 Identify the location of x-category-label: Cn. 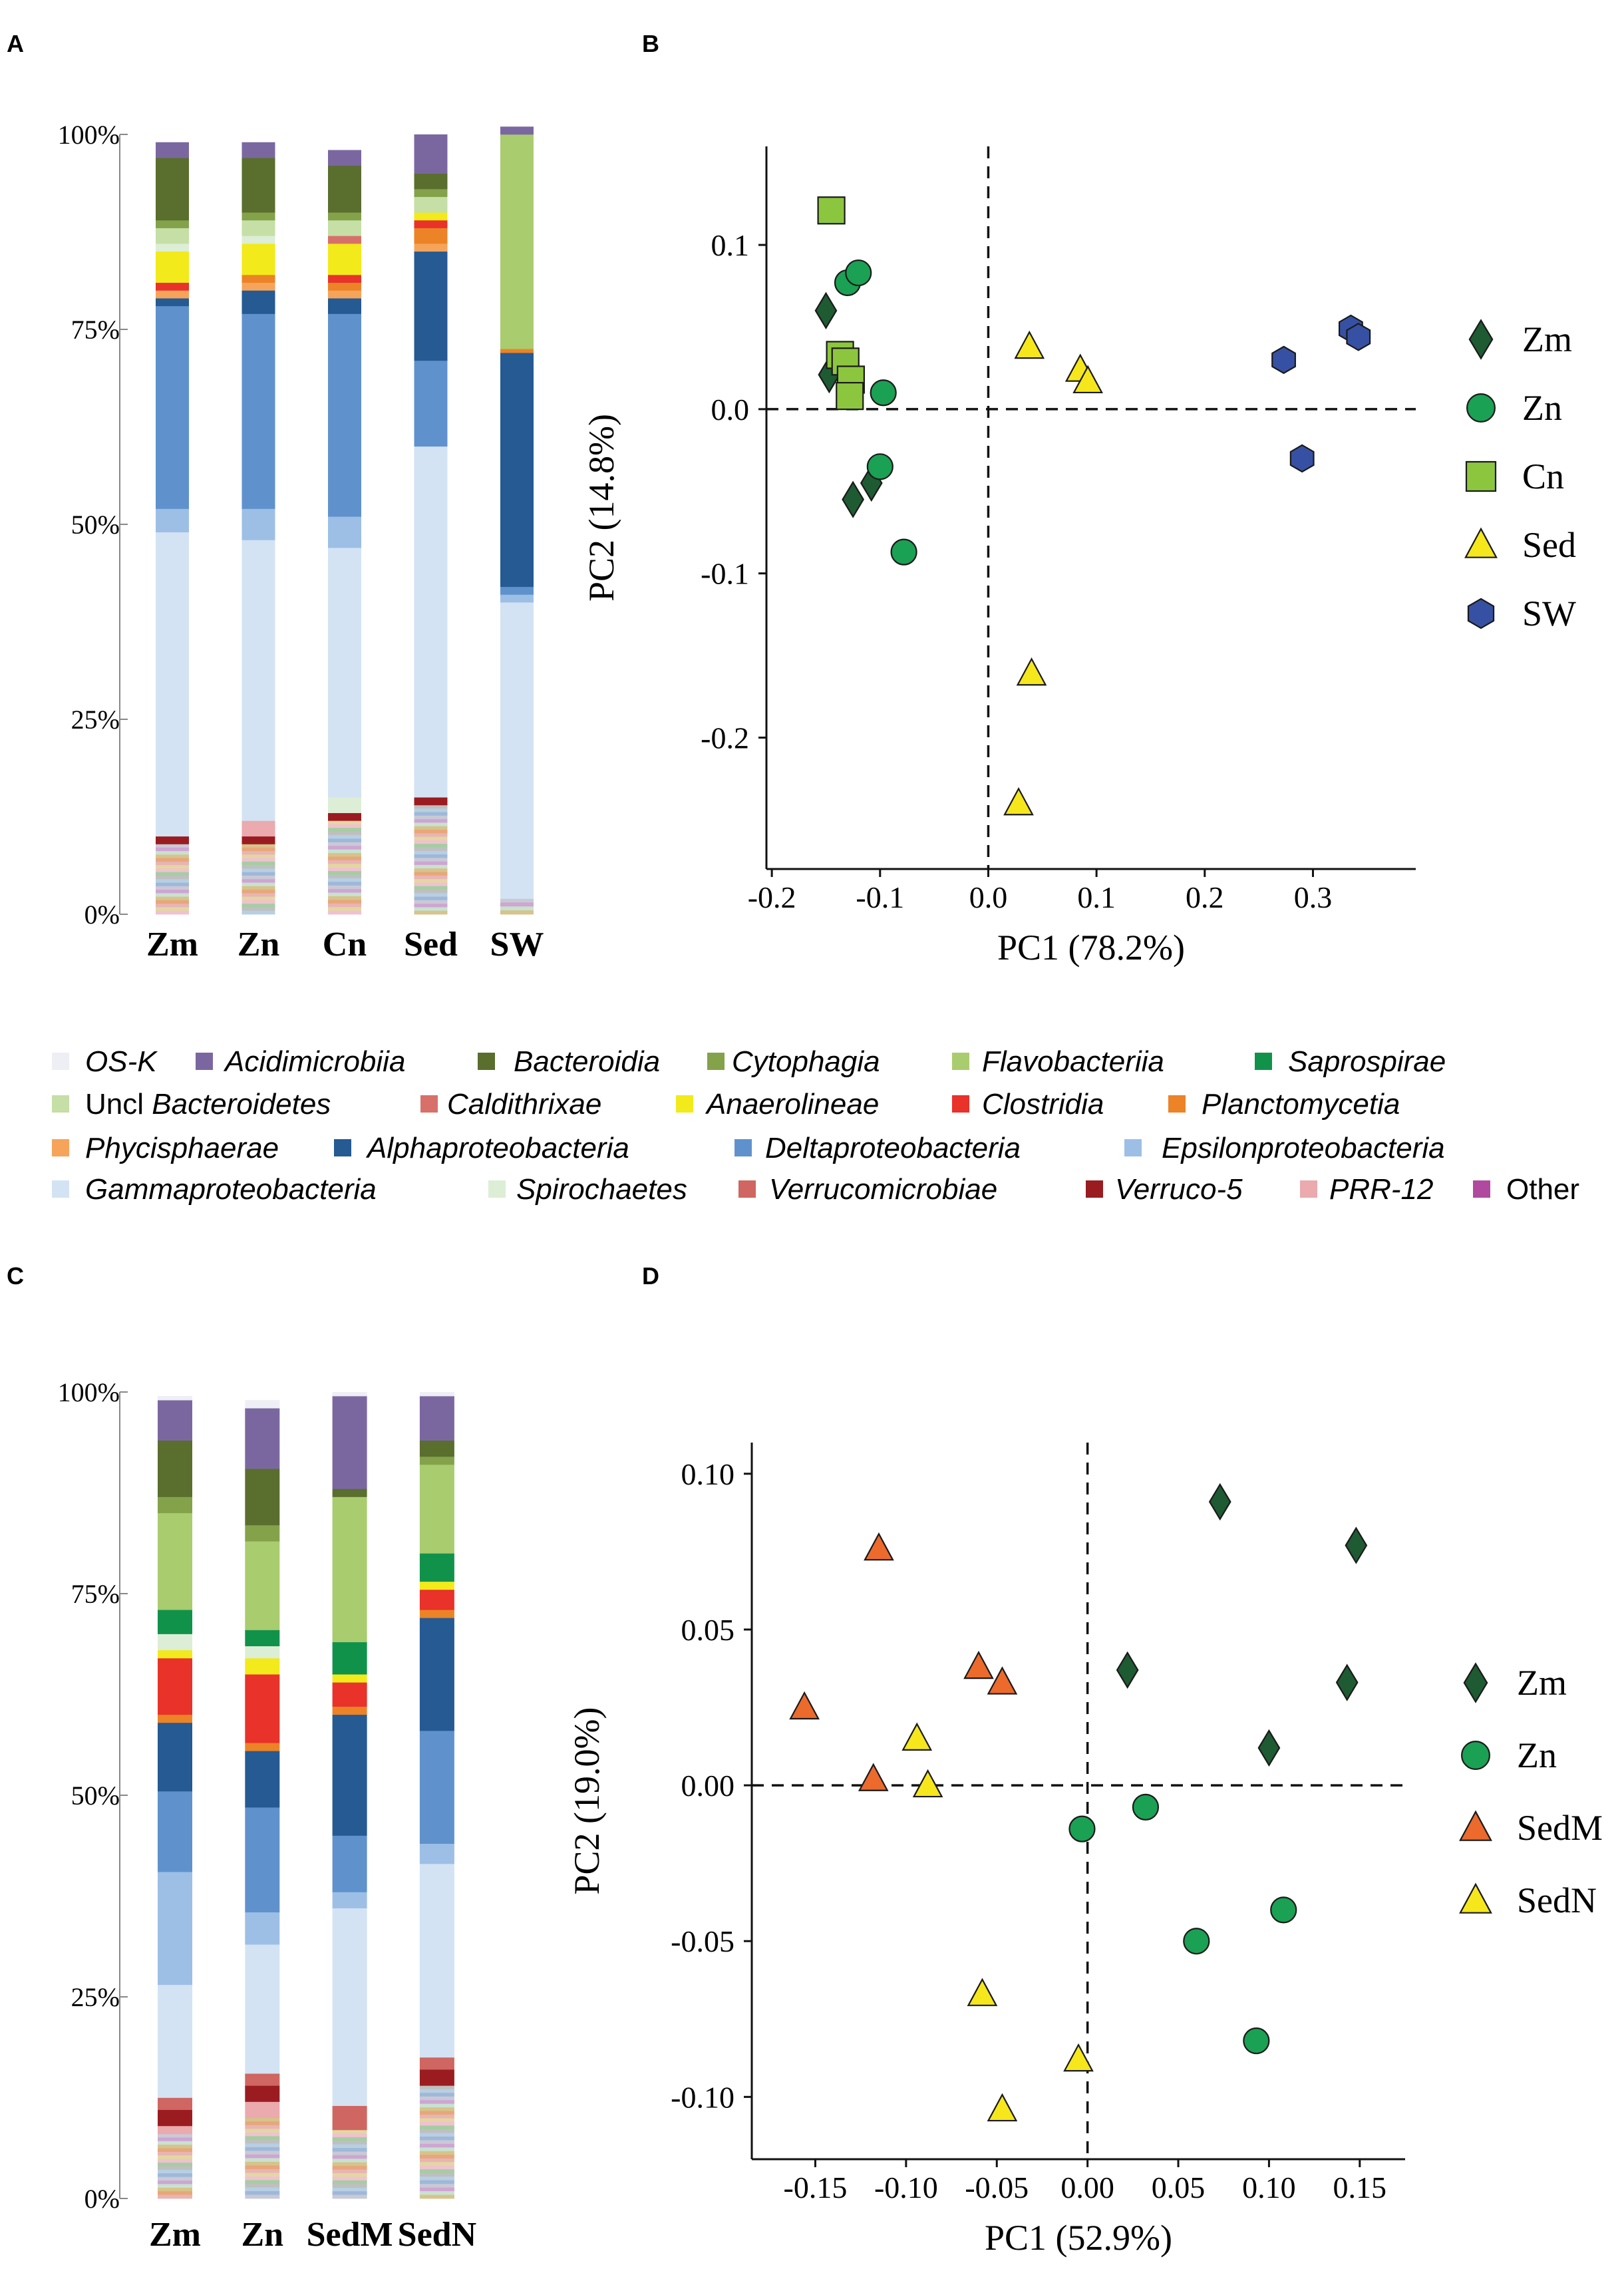
(345, 944).